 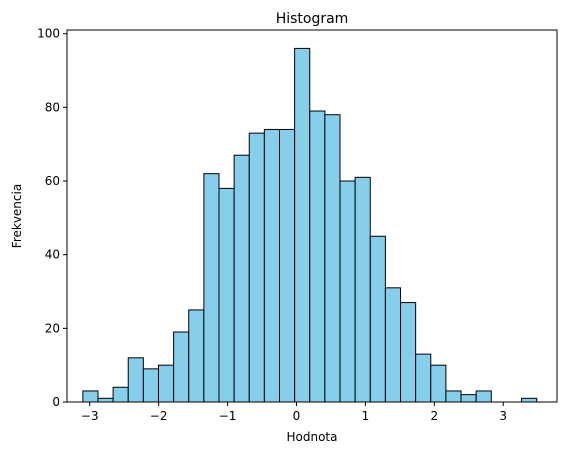 I want to click on y-tick-label: 40, so click(x=52, y=255).